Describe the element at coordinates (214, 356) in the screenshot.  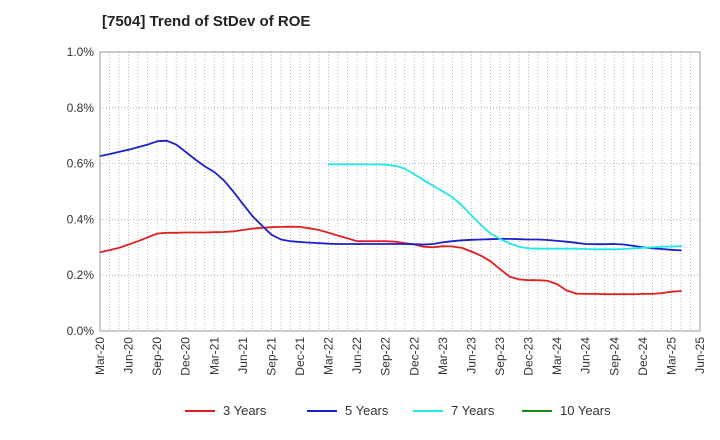
I see `x-tick-label: Mar-21` at that location.